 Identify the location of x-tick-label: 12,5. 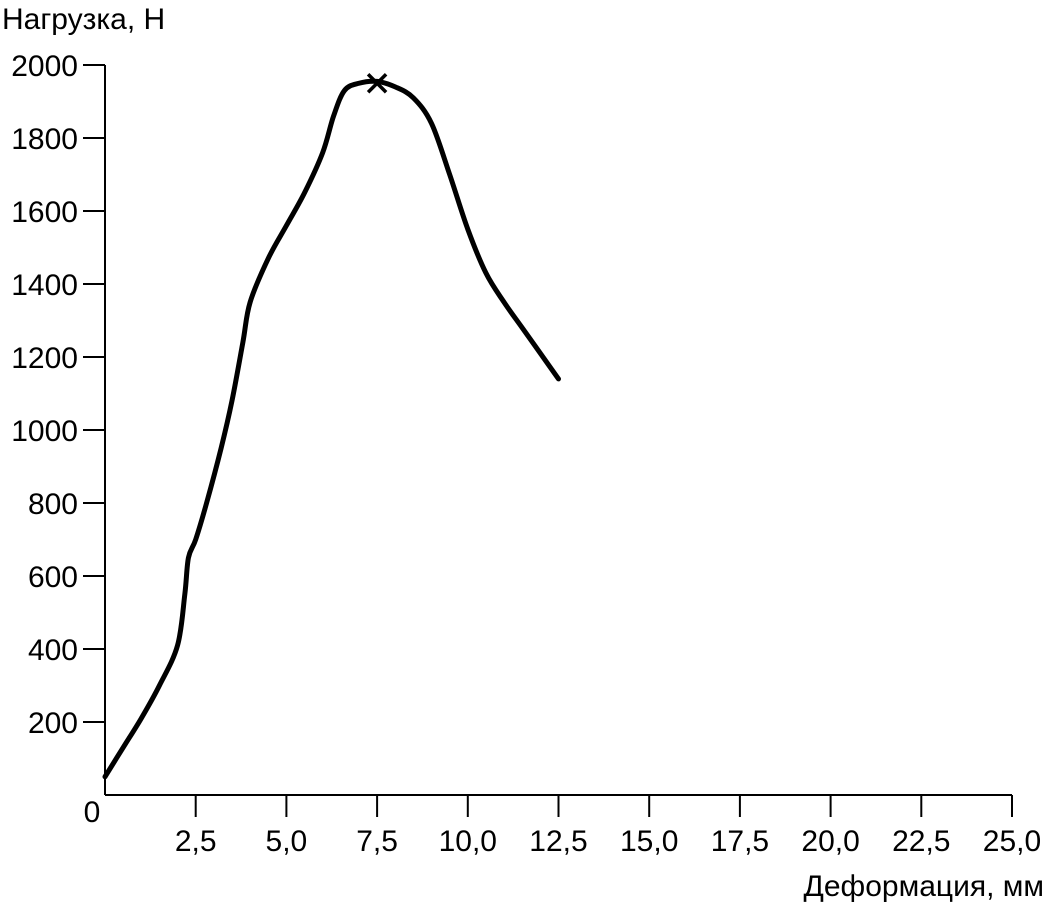
(558, 841).